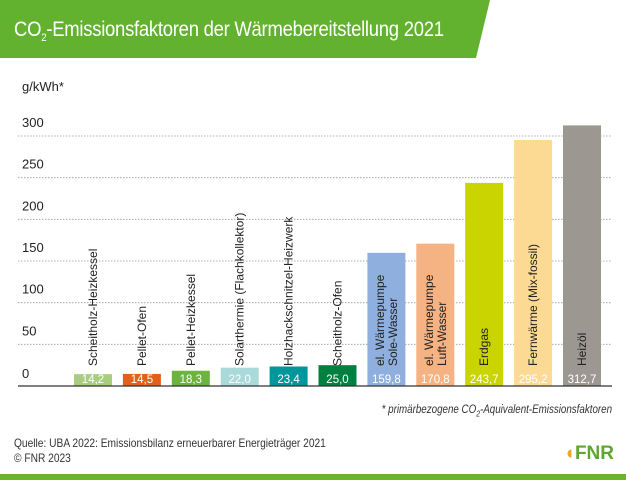 The height and width of the screenshot is (480, 626). What do you see at coordinates (386, 380) in the screenshot?
I see `data-label: 159,8` at bounding box center [386, 380].